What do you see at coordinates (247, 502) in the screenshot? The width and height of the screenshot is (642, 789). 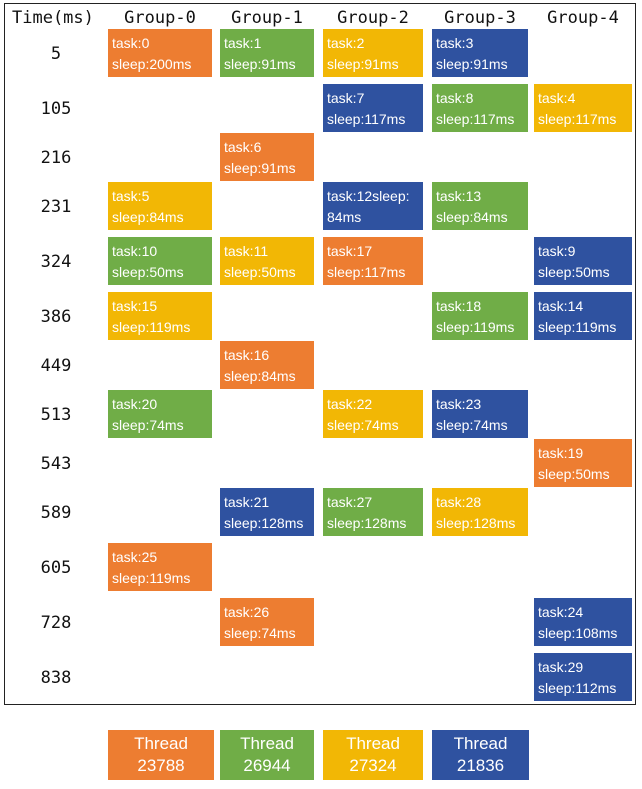 I see `task-id: task:21` at bounding box center [247, 502].